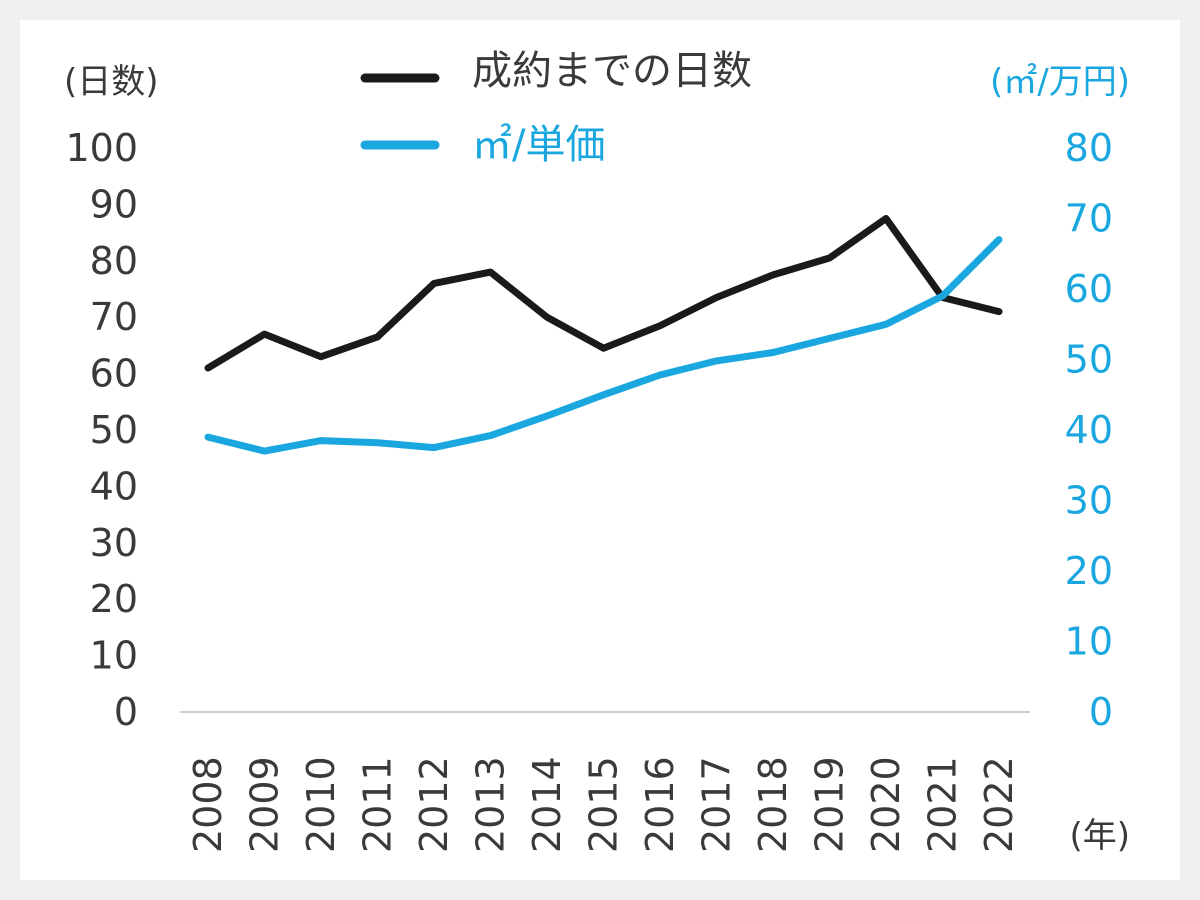 Image resolution: width=1200 pixels, height=900 pixels. What do you see at coordinates (1089, 360) in the screenshot?
I see `right-tick-label: 50` at bounding box center [1089, 360].